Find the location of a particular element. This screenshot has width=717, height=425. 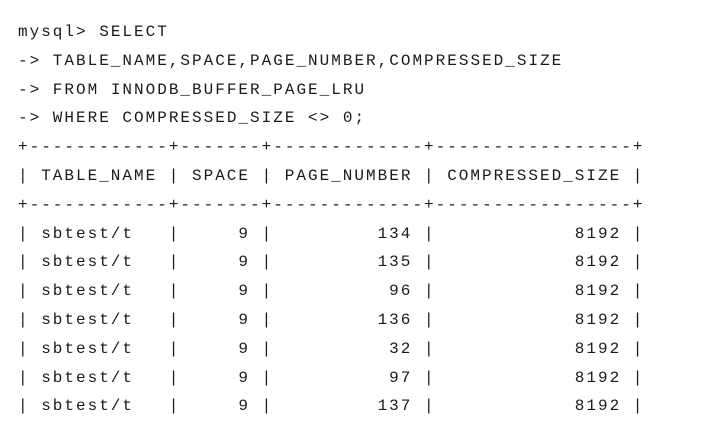

column-header: SPACE is located at coordinates (221, 176).